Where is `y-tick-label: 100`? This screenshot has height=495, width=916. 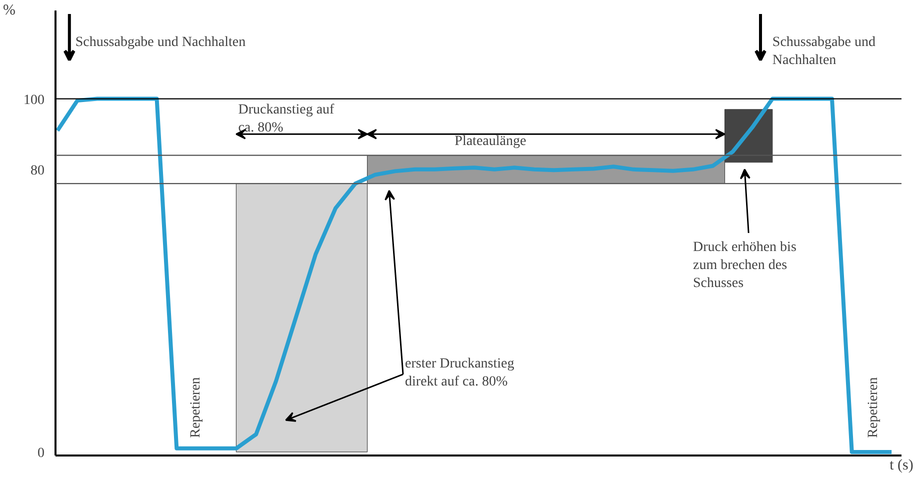
y-tick-label: 100 is located at coordinates (34, 100).